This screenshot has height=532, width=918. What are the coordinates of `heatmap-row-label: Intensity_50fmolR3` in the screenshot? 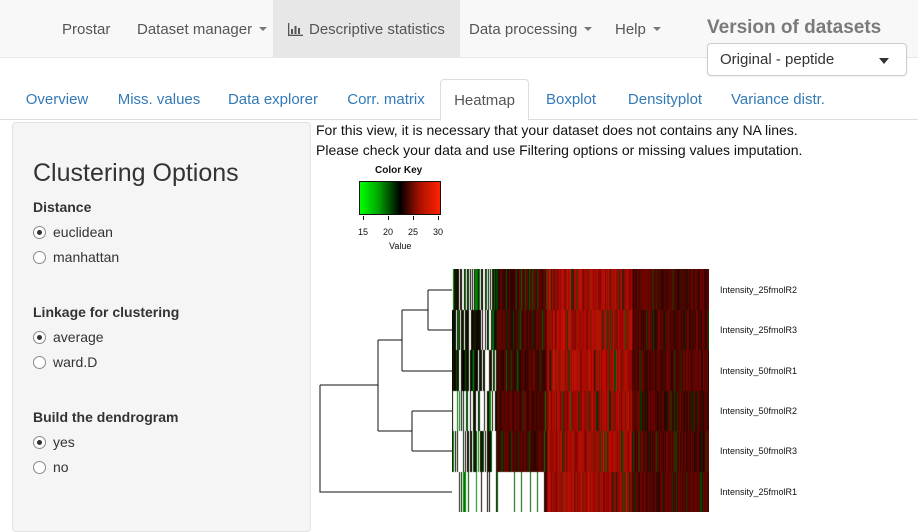 It's located at (759, 451).